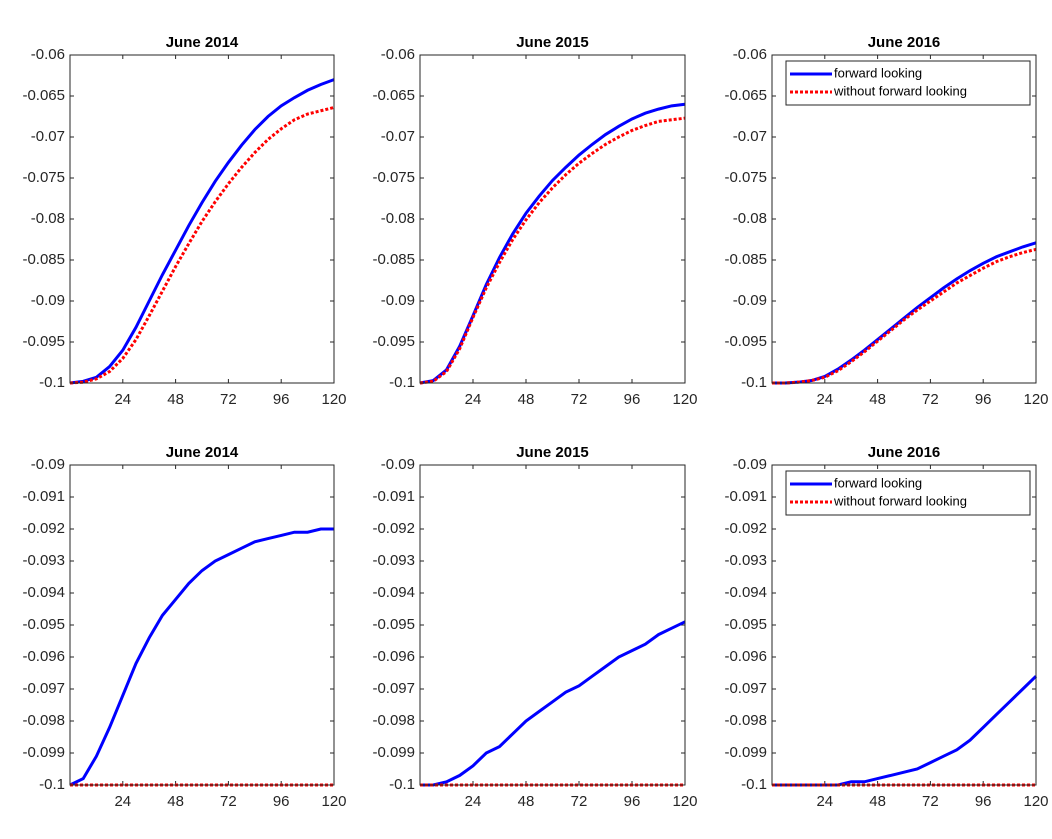 The height and width of the screenshot is (839, 1052). Describe the element at coordinates (900, 500) in the screenshot. I see `legend-label: without forward looking` at that location.